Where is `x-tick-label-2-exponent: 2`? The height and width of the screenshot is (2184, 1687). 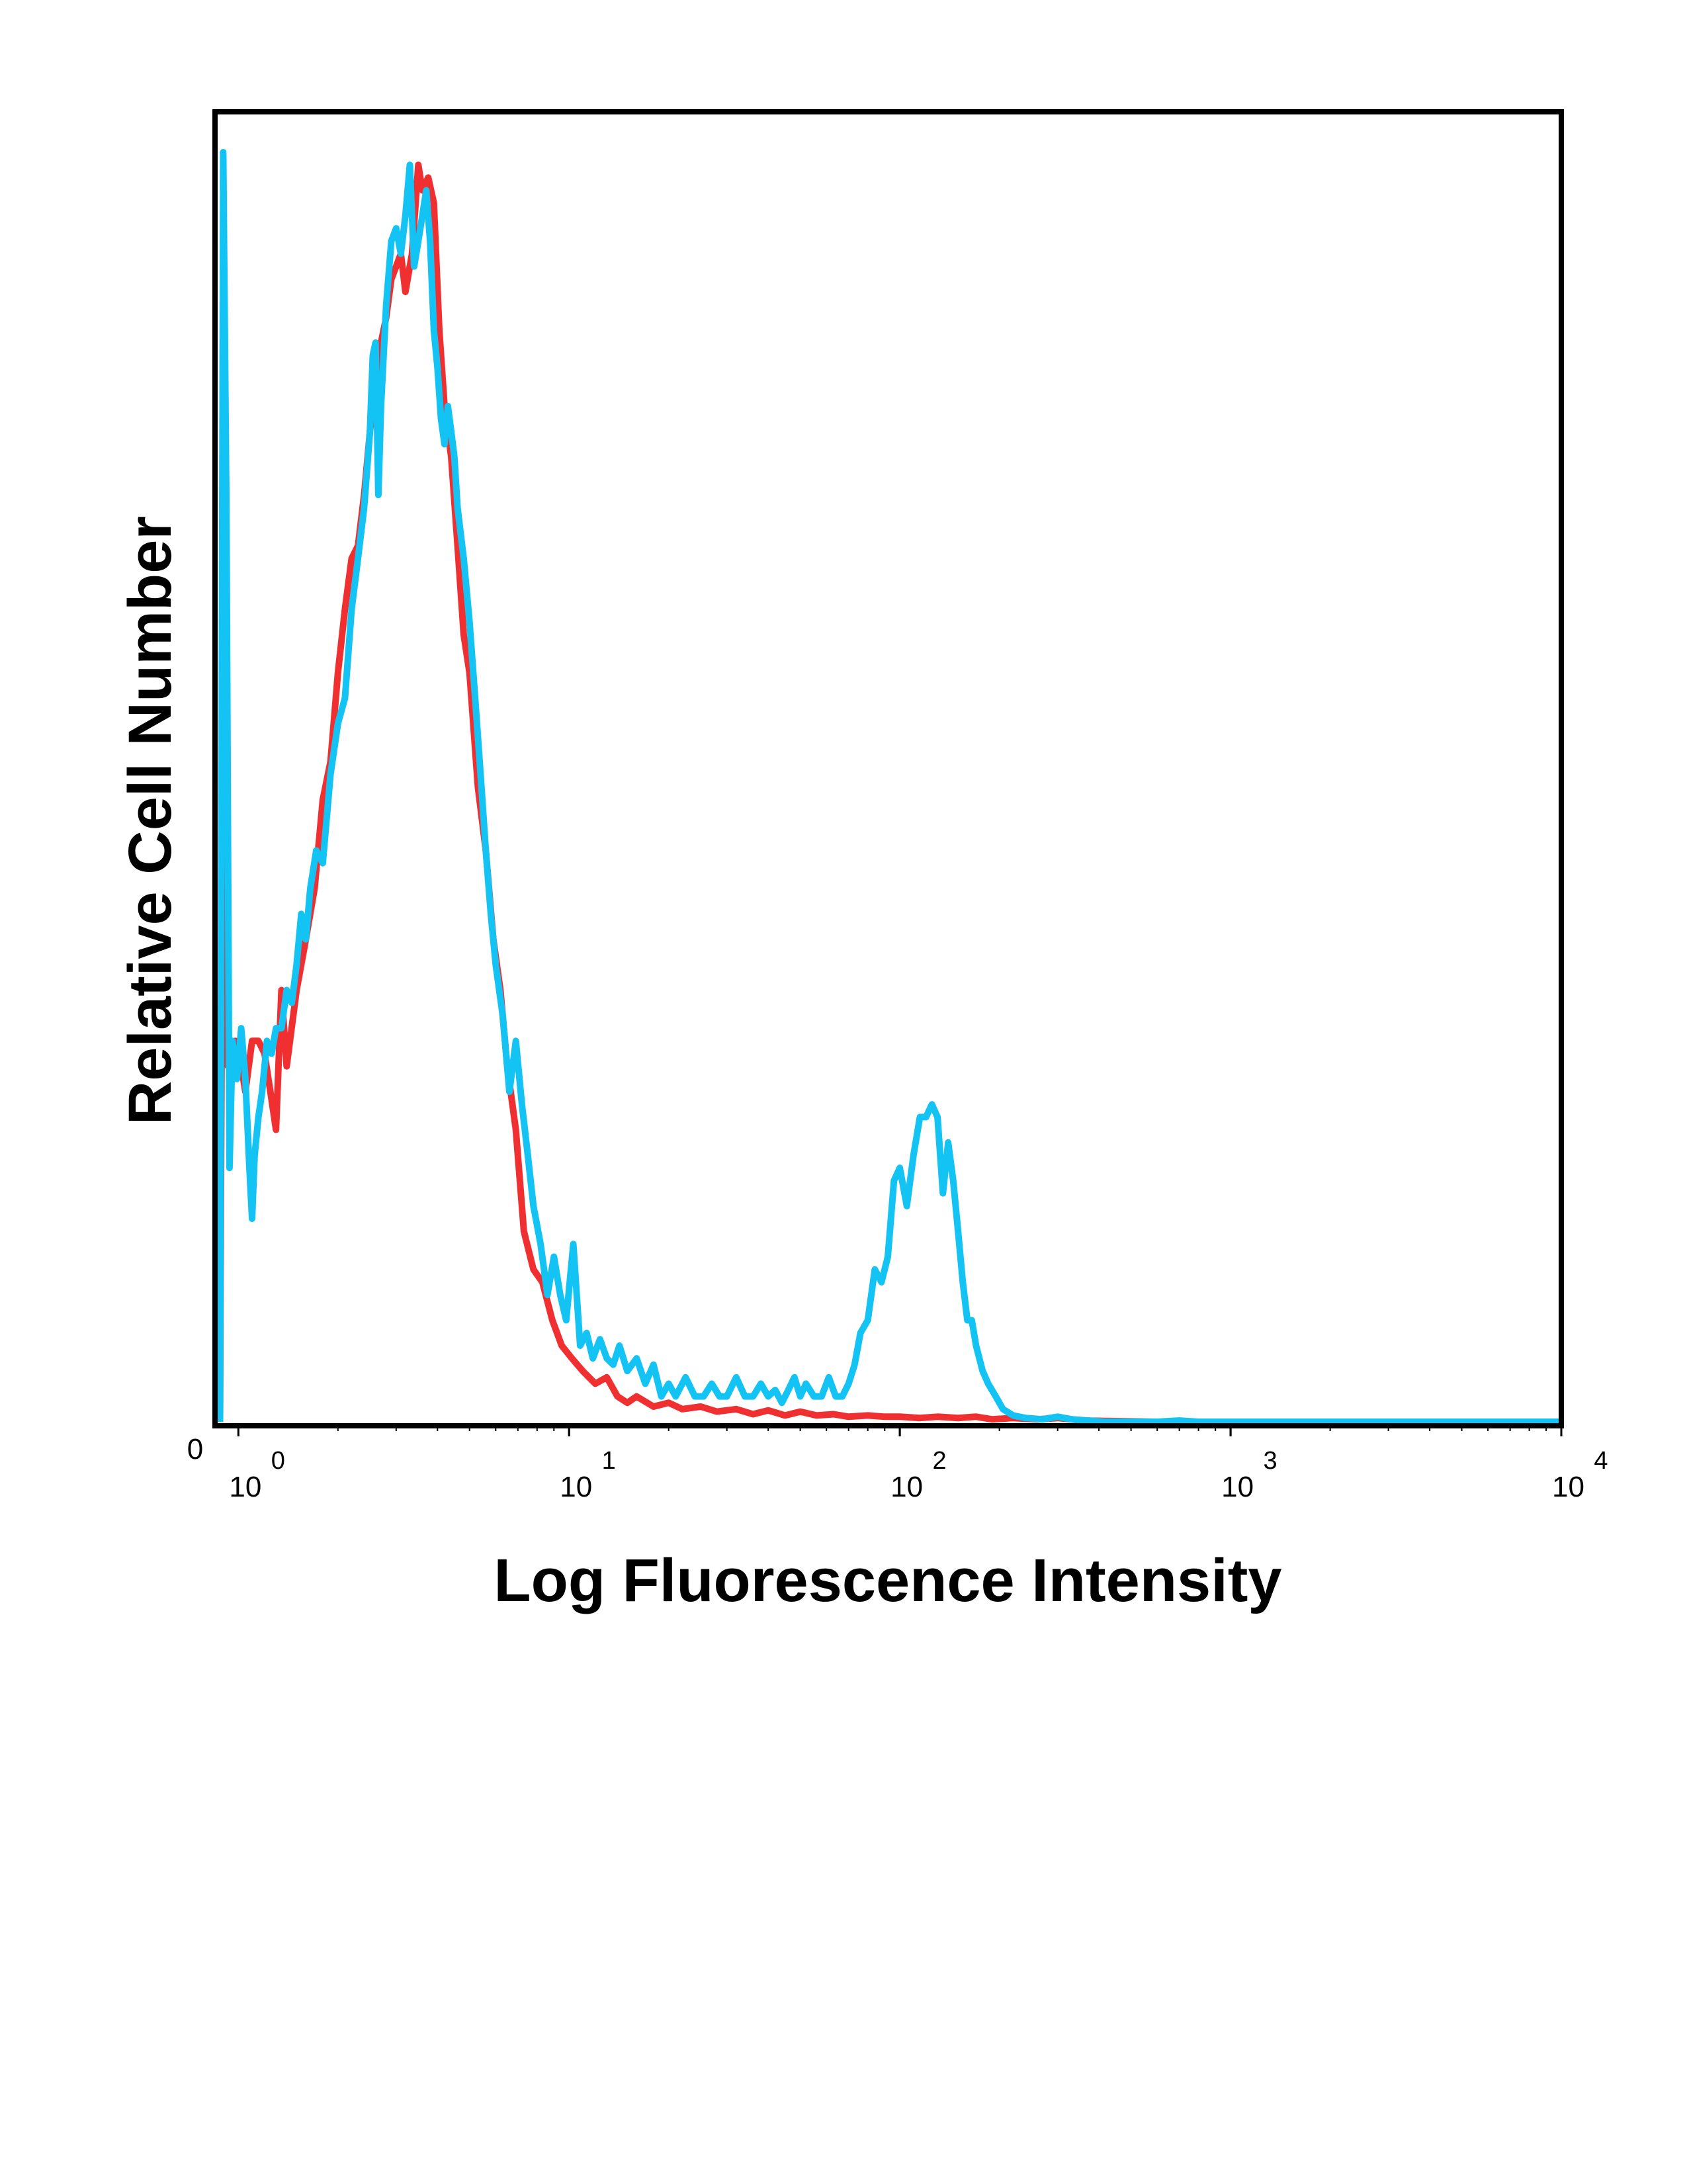 x-tick-label-2-exponent: 2 is located at coordinates (940, 1461).